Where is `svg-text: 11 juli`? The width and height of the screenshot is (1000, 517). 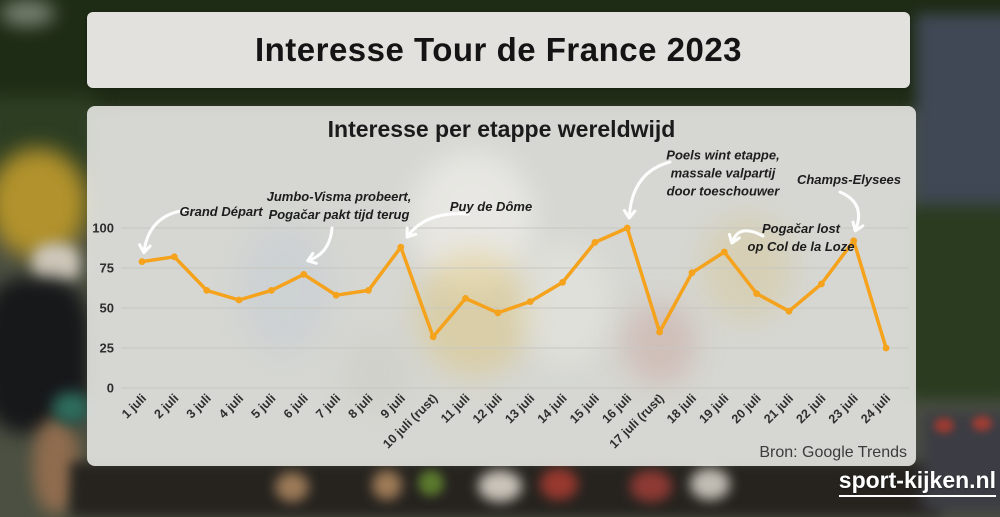 svg-text: 11 juli is located at coordinates (455, 408).